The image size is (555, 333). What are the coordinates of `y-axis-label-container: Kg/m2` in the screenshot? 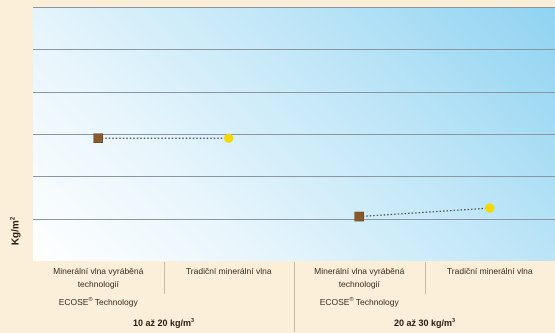 It's located at (16, 134).